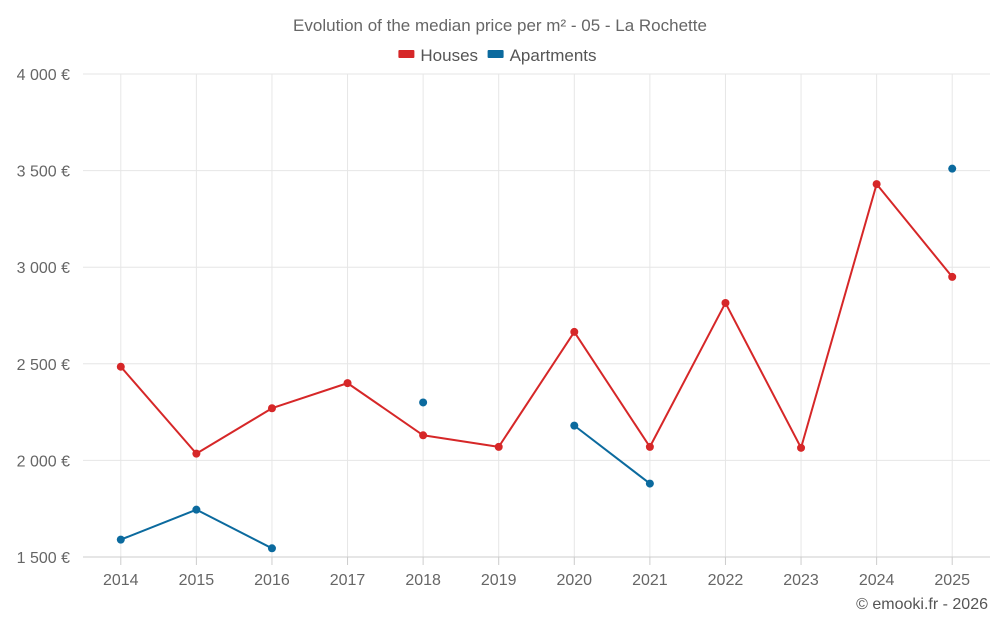  What do you see at coordinates (121, 580) in the screenshot?
I see `x-tick-label: 2014` at bounding box center [121, 580].